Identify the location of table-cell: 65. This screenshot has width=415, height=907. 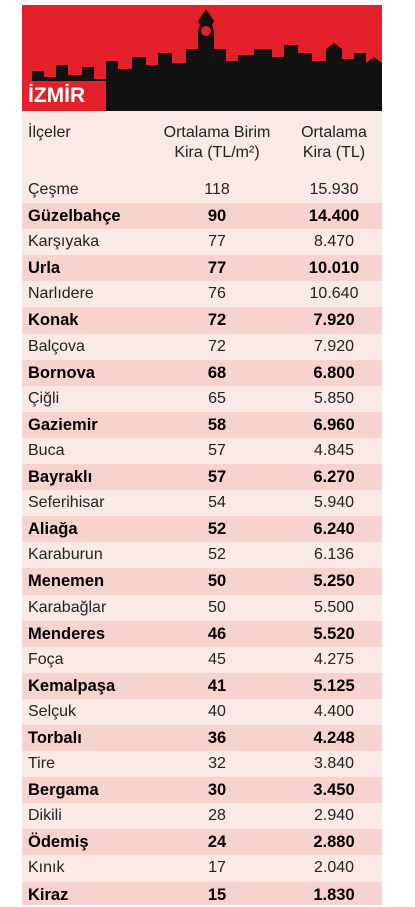
(217, 398).